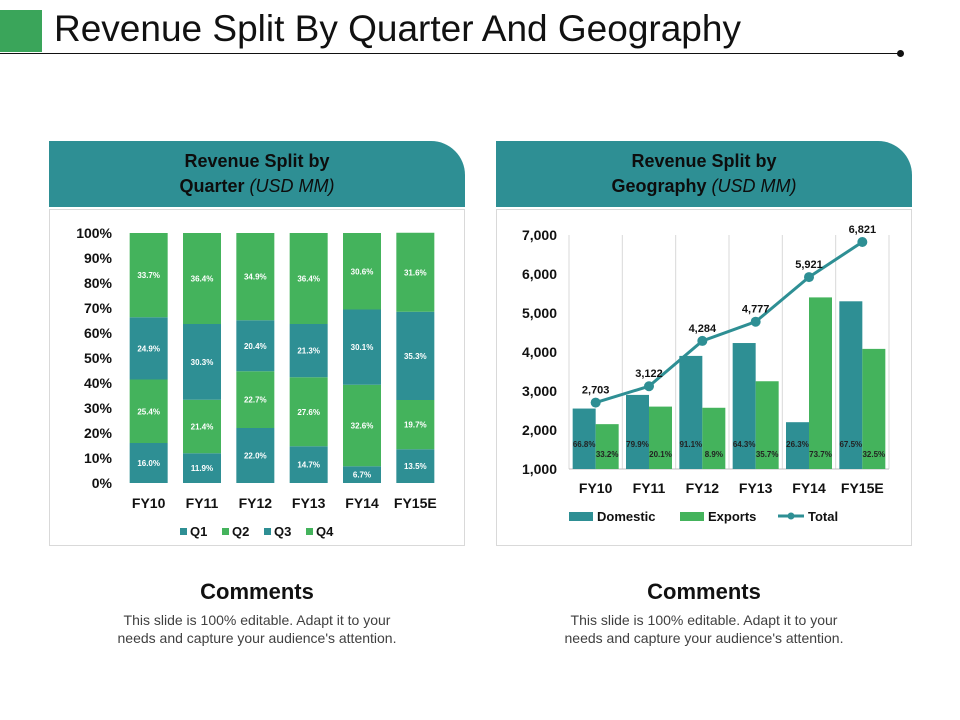  Describe the element at coordinates (539, 274) in the screenshot. I see `y-tick-label: 6,000` at that location.